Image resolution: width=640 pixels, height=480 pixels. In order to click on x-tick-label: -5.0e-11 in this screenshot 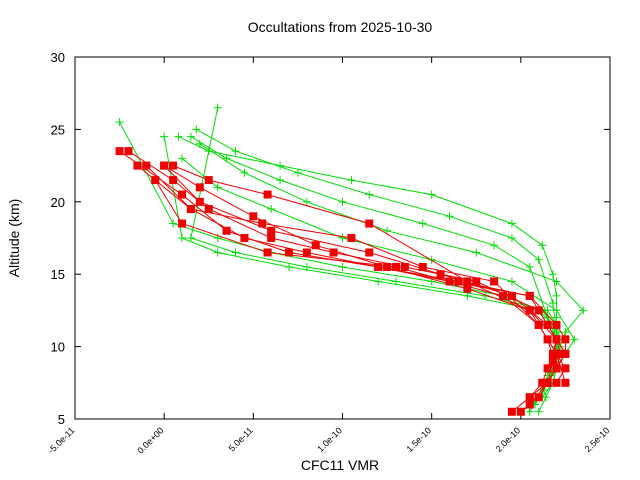, I will do `click(61, 440)`.